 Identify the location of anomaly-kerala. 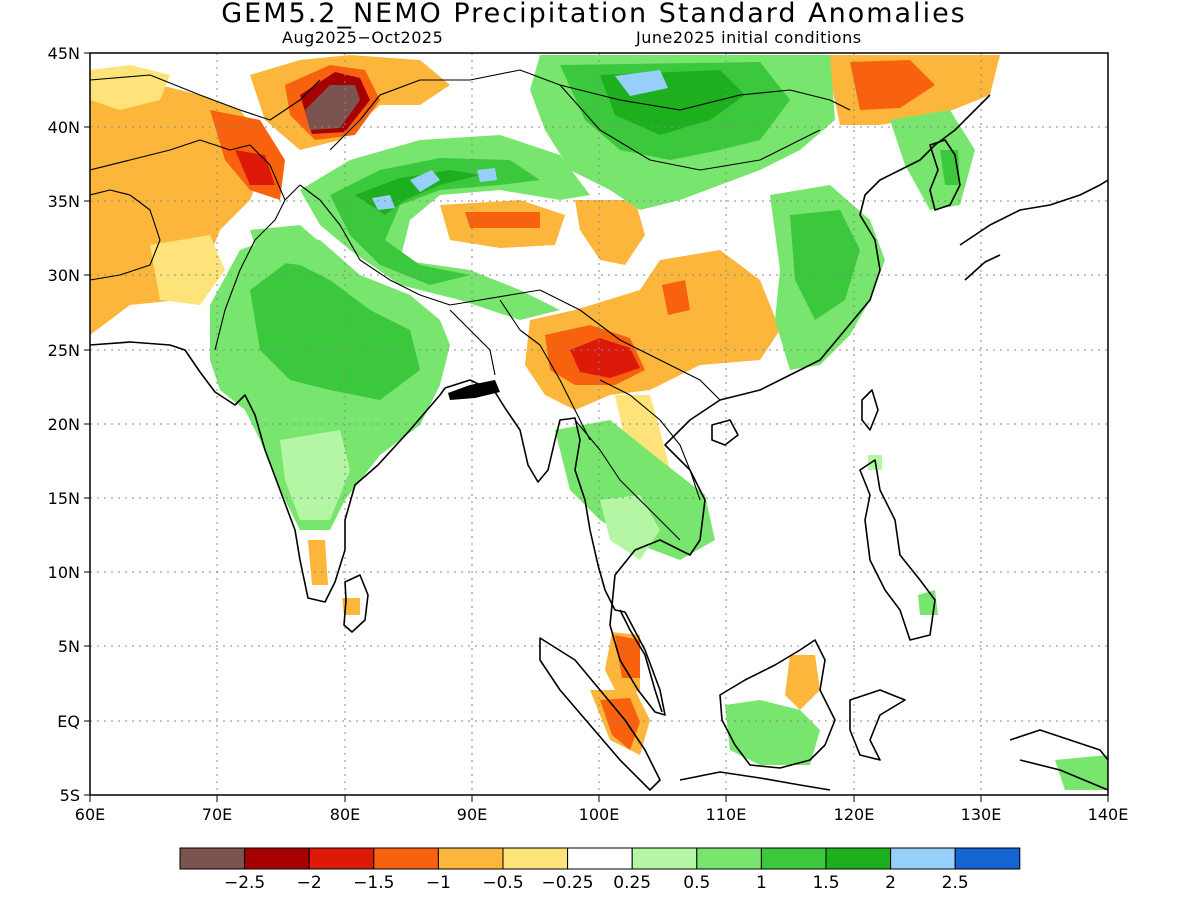
(318, 562).